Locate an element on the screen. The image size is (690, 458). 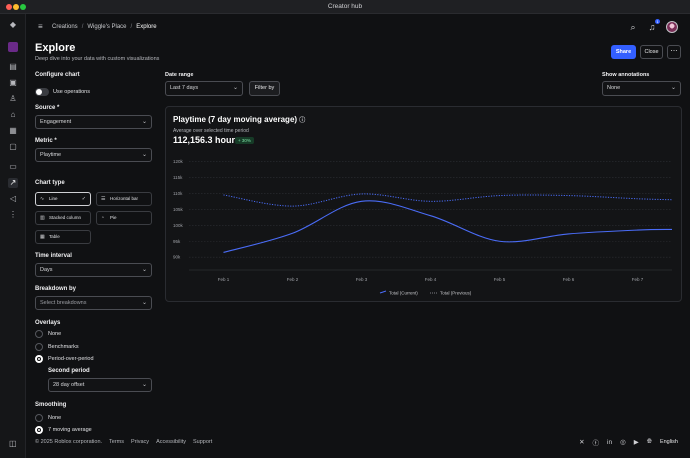
experience-thumbnail-icon is located at coordinates (13, 47).